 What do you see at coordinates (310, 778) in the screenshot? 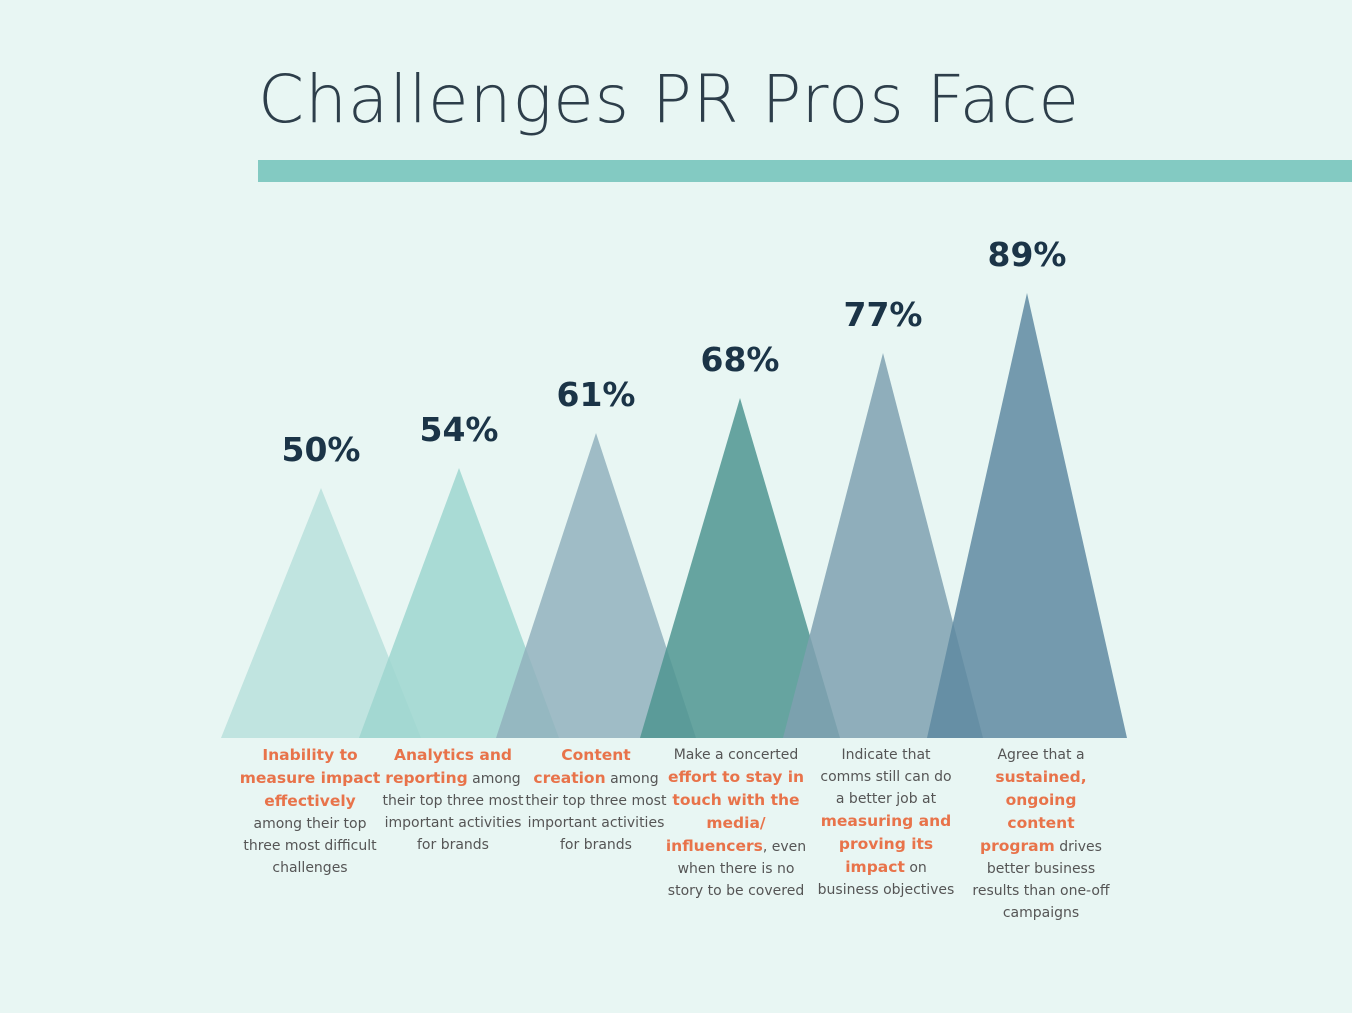
I see `highlight-text: Inability to measure impact effectively` at bounding box center [310, 778].